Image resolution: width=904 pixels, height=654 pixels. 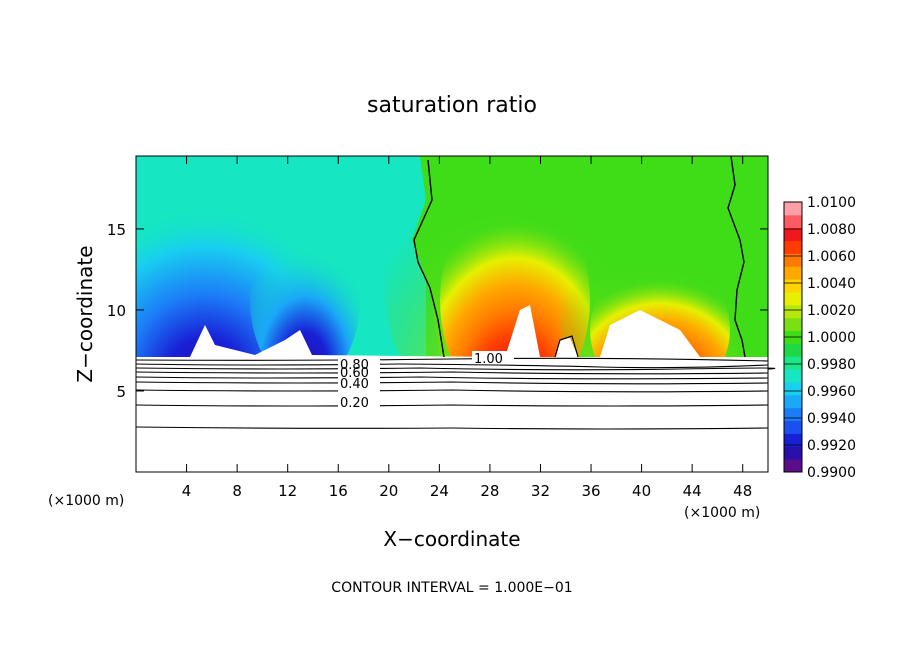 I want to click on x-tick-label: 48, so click(x=742, y=491).